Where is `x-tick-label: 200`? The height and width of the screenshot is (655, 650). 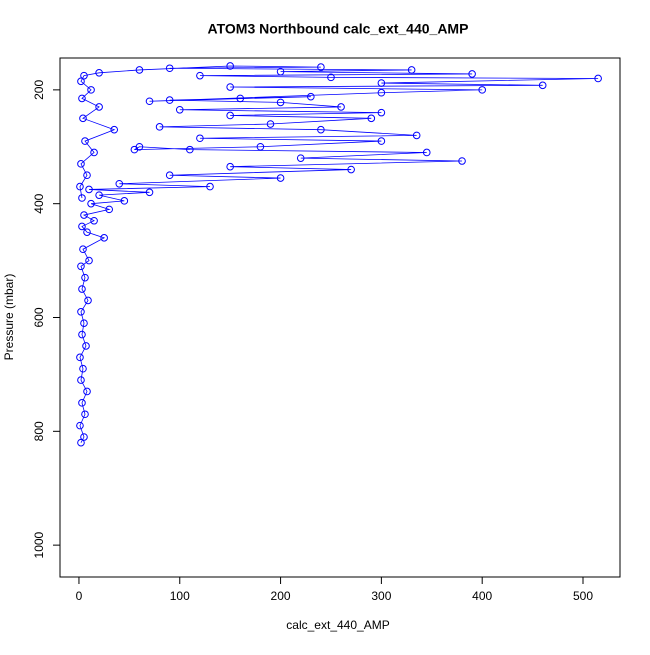 x-tick-label: 200 is located at coordinates (281, 596).